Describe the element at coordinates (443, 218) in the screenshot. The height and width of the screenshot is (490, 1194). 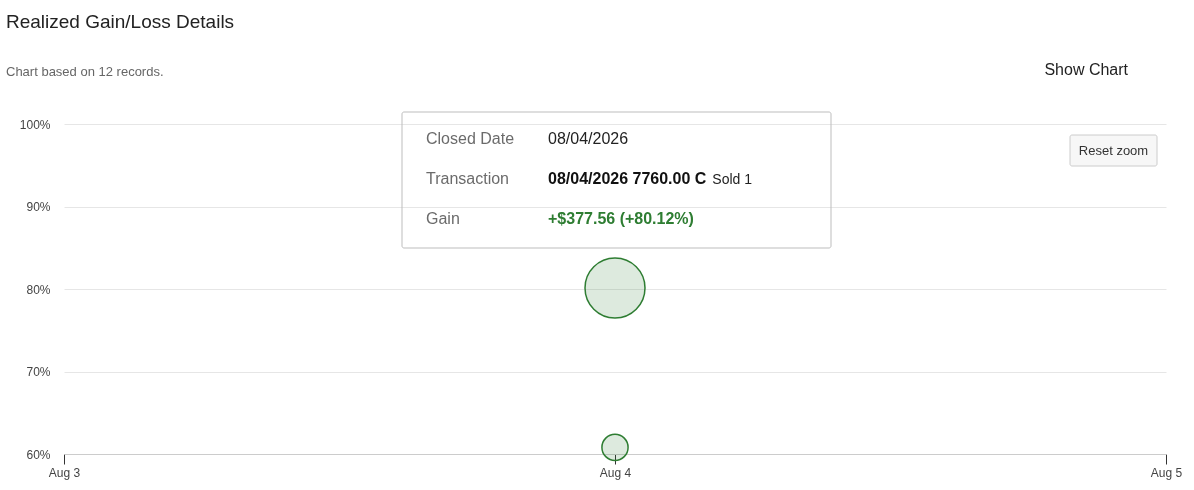
I see `annotation: Gain` at that location.